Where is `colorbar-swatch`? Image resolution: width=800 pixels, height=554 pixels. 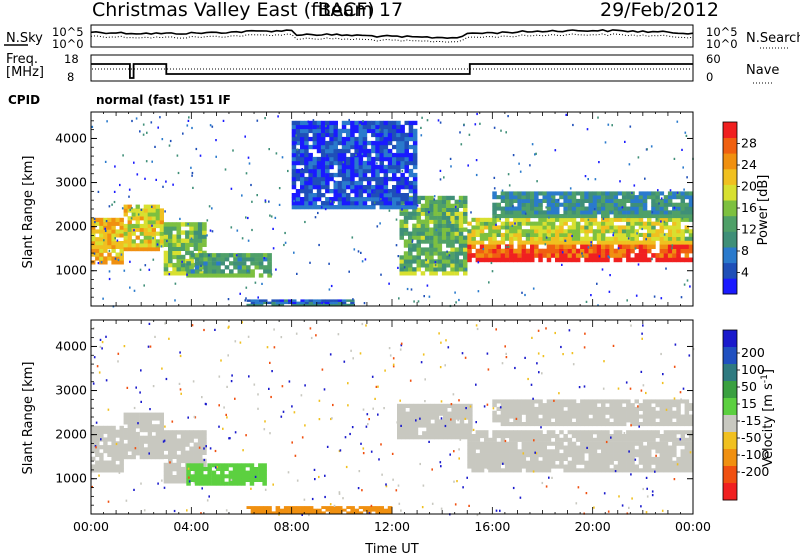 colorbar-swatch is located at coordinates (730, 339).